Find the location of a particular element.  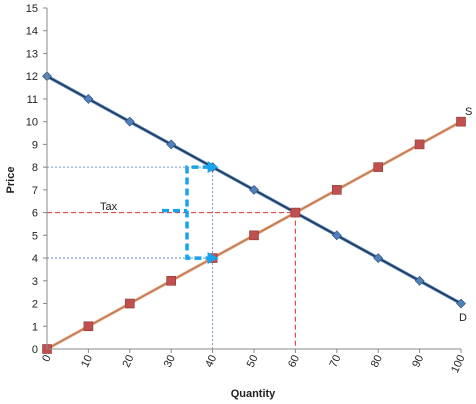

y-tick-label: 10 is located at coordinates (32, 123).